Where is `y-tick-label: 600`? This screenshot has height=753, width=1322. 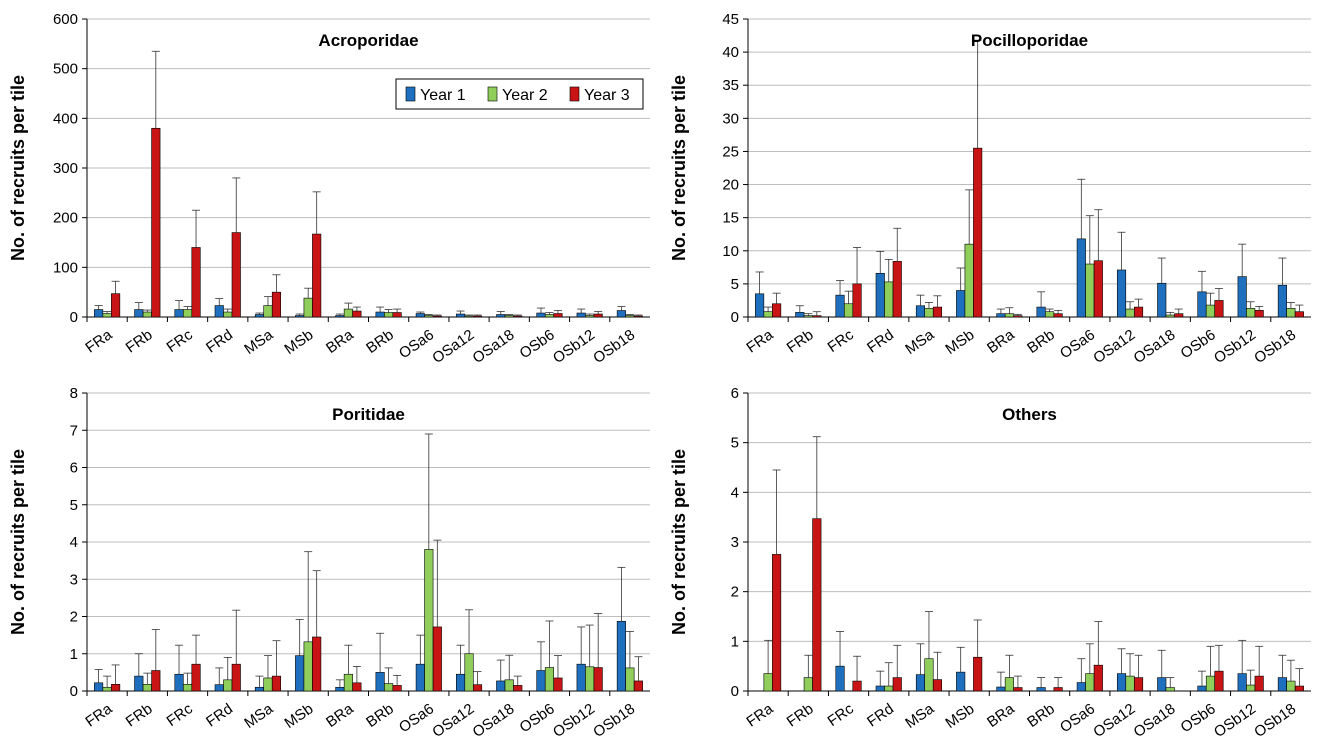 y-tick-label: 600 is located at coordinates (65, 19).